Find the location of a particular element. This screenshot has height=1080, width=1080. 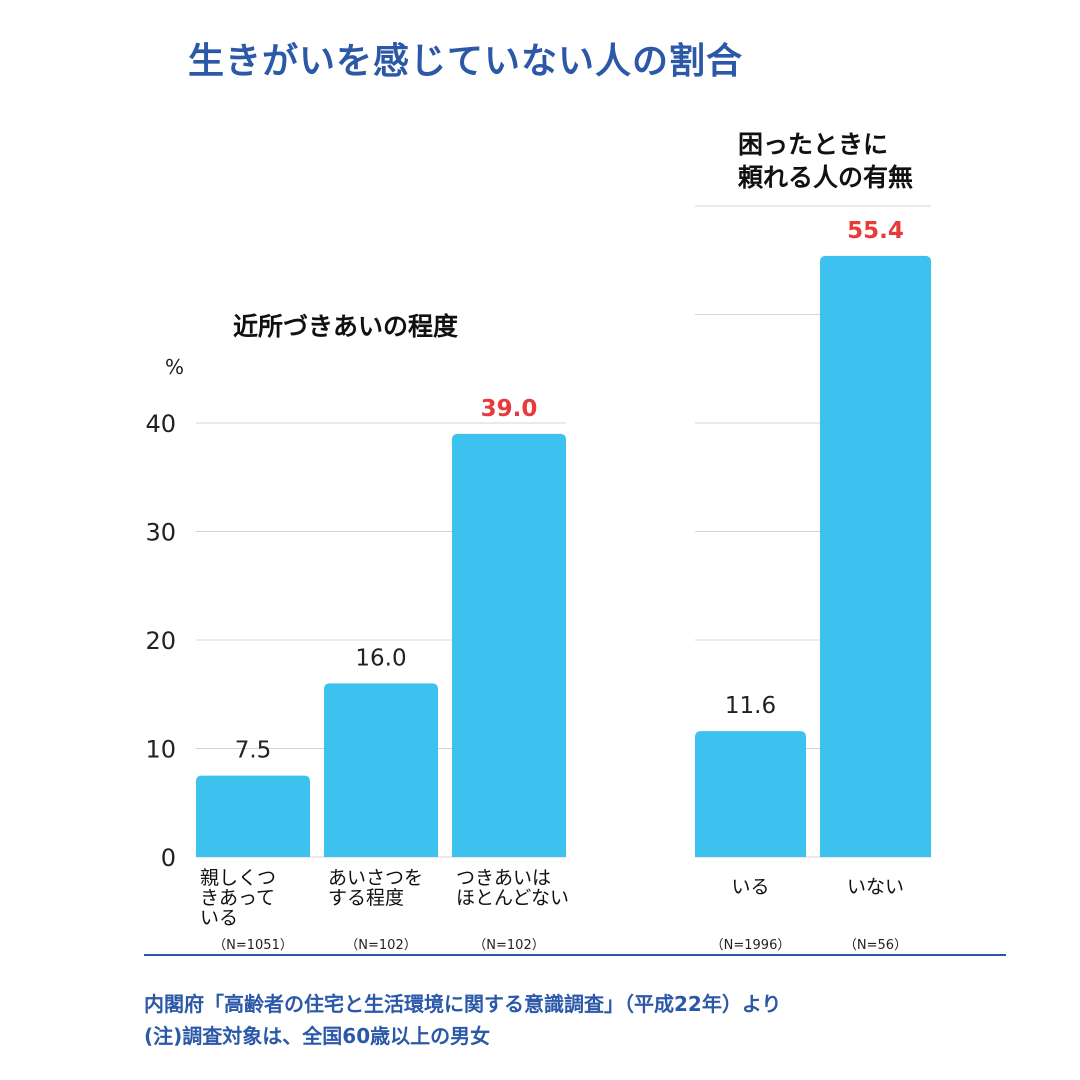

y-axis-unit-label: % is located at coordinates (174, 367).